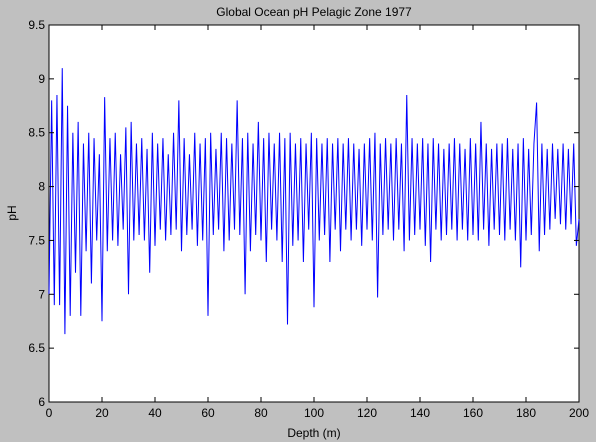  What do you see at coordinates (102, 413) in the screenshot?
I see `x-tick-label: 20` at bounding box center [102, 413].